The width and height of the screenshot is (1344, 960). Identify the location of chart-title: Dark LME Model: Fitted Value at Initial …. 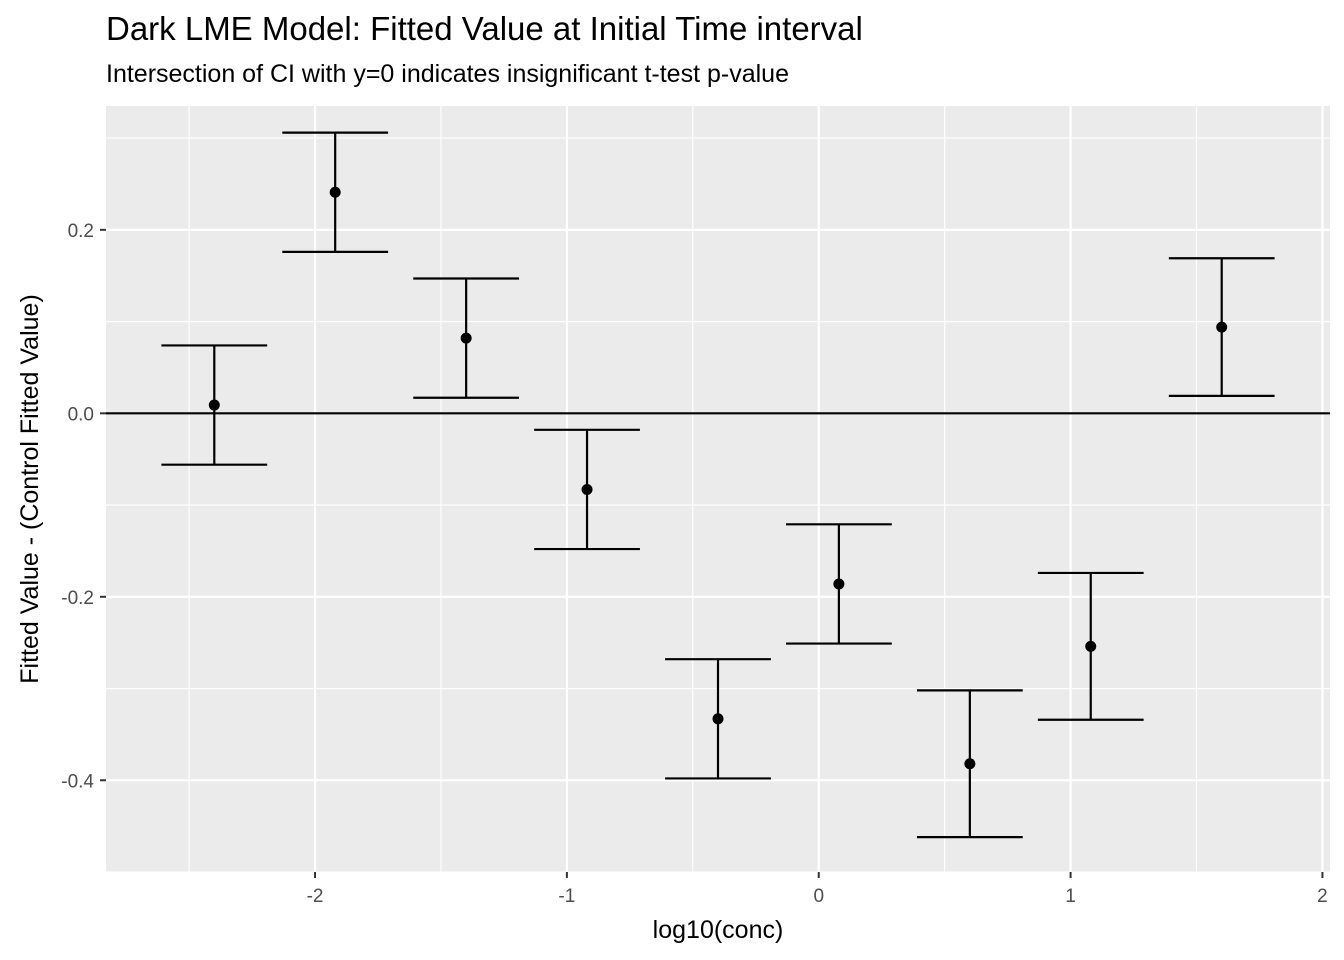
(484, 28).